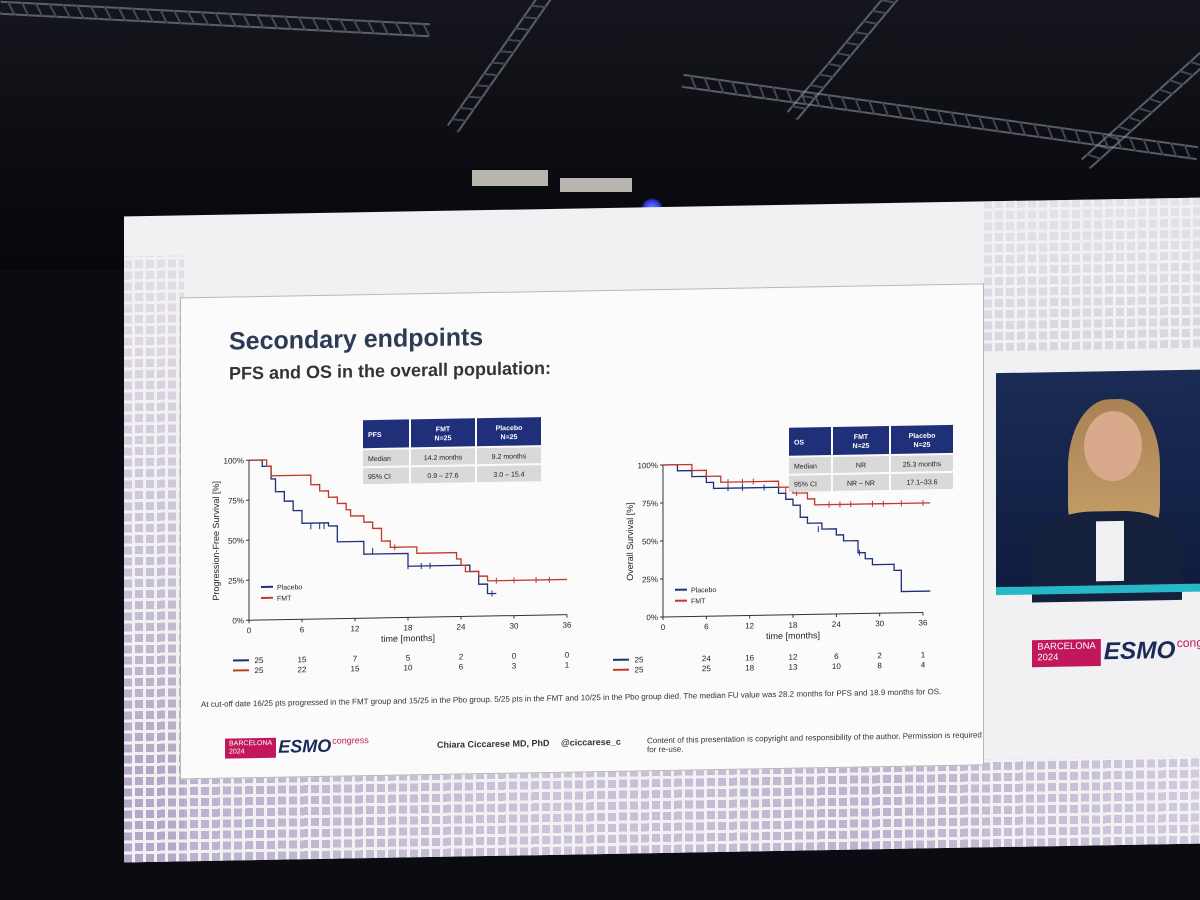 This screenshot has height=900, width=1200. I want to click on pfs-y-tick-label: 25%, so click(236, 580).